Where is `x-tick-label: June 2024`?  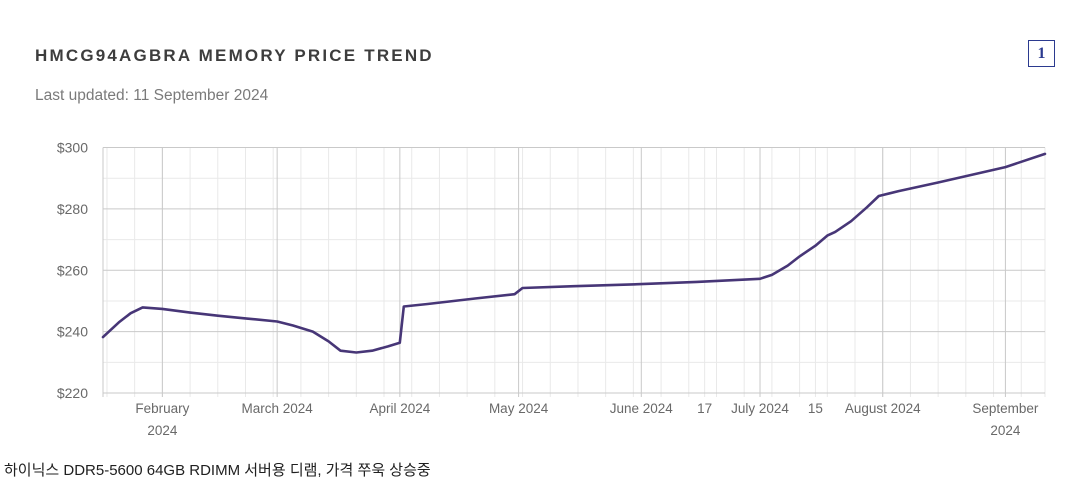 x-tick-label: June 2024 is located at coordinates (642, 408).